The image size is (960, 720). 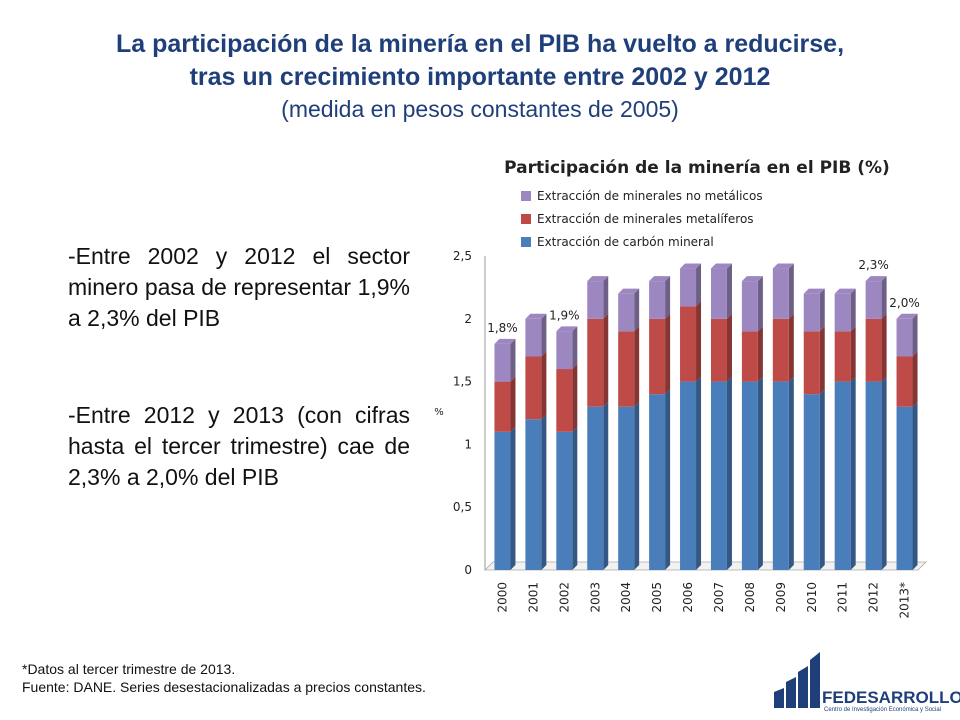 I want to click on data-label: 1,8%, so click(x=502, y=328).